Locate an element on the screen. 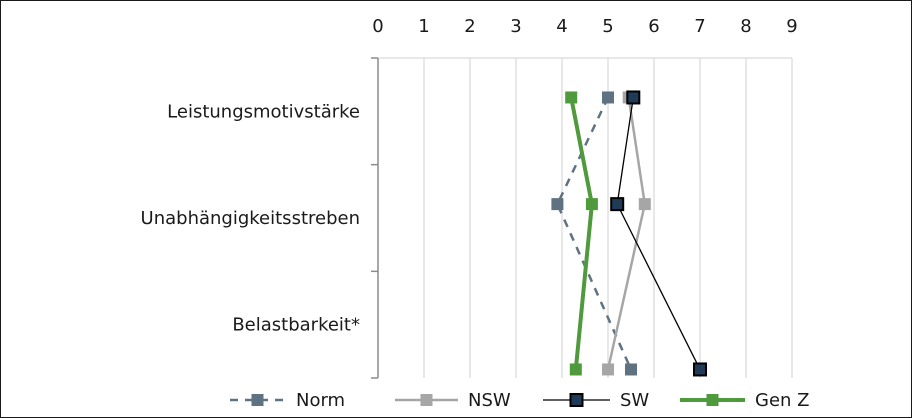 The width and height of the screenshot is (912, 418). x-tick-label: 6 is located at coordinates (653, 26).